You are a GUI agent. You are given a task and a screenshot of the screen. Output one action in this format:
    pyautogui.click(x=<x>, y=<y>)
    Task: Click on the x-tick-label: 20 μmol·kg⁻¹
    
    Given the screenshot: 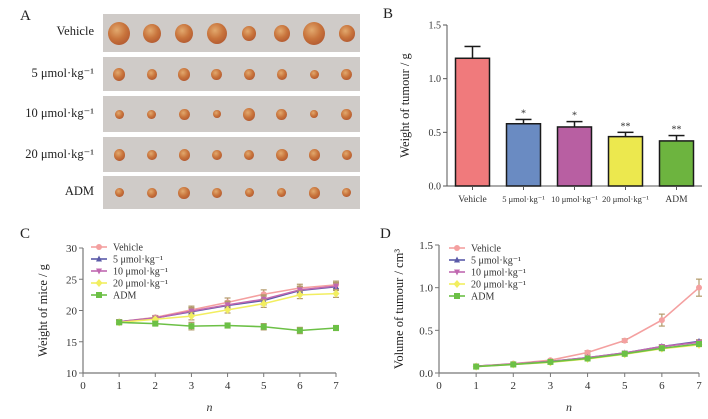 What is the action you would take?
    pyautogui.click(x=625, y=199)
    